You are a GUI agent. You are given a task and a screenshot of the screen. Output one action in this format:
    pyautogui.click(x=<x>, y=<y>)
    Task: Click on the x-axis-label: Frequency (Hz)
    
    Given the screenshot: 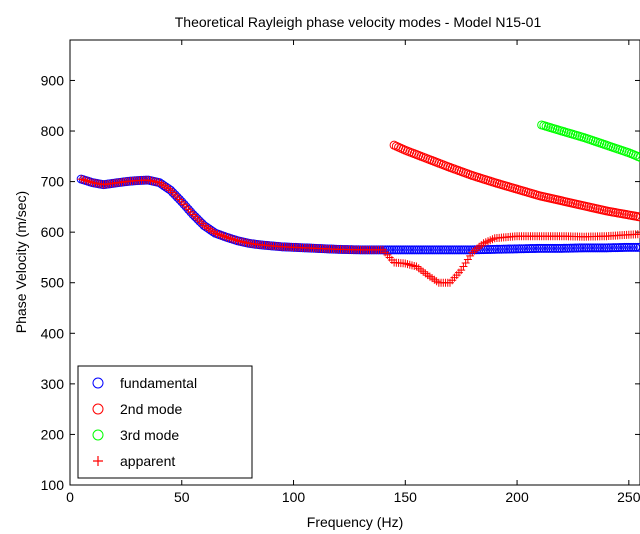 What is the action you would take?
    pyautogui.click(x=355, y=522)
    